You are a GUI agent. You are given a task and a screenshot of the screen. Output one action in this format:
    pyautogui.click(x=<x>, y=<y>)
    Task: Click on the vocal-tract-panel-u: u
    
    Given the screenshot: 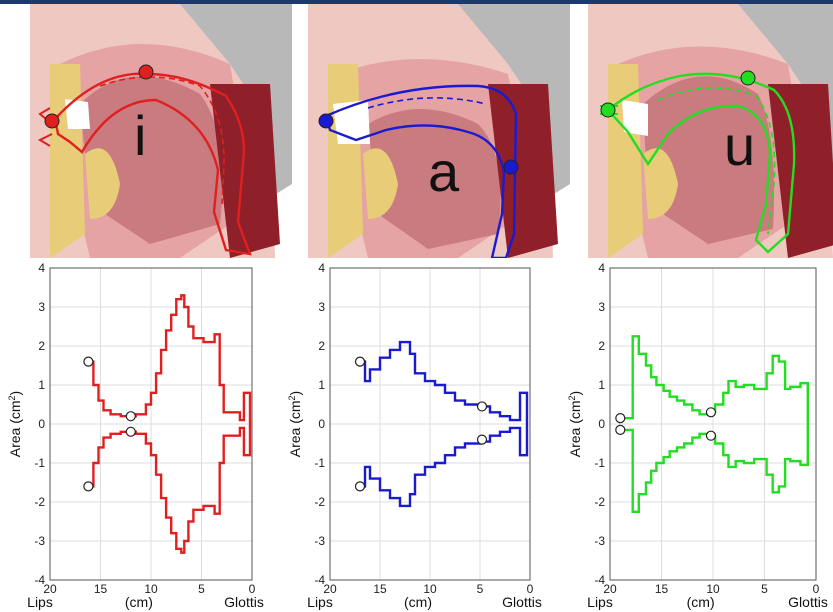 What is the action you would take?
    pyautogui.click(x=710, y=131)
    